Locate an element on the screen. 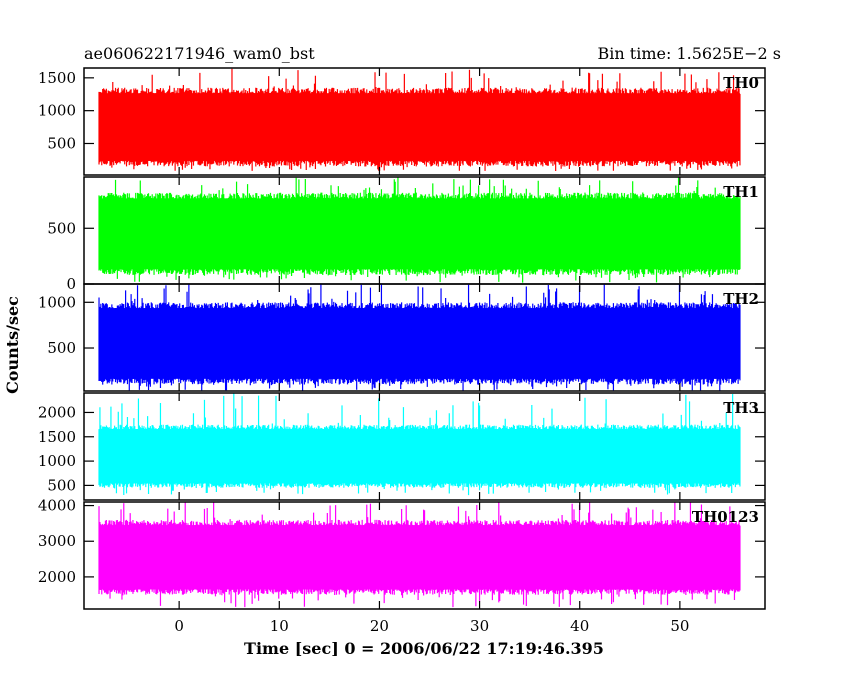 Image resolution: width=850 pixels, height=680 pixels. panel-th0123: 2000 3000 4000 TH0123 is located at coordinates (402, 553).